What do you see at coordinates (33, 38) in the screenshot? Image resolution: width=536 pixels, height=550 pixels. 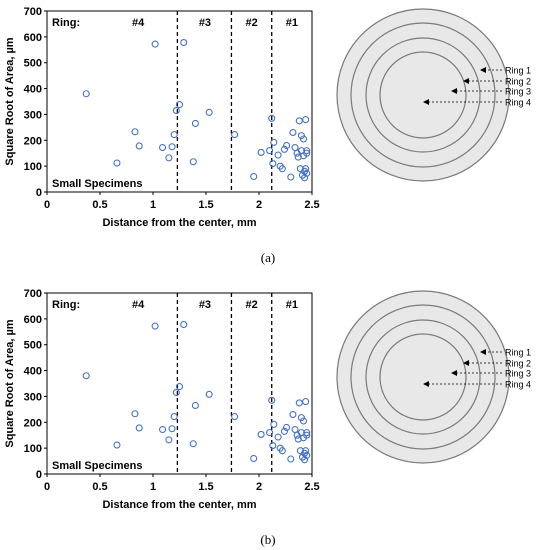 I see `y-tick-label: 600` at bounding box center [33, 38].